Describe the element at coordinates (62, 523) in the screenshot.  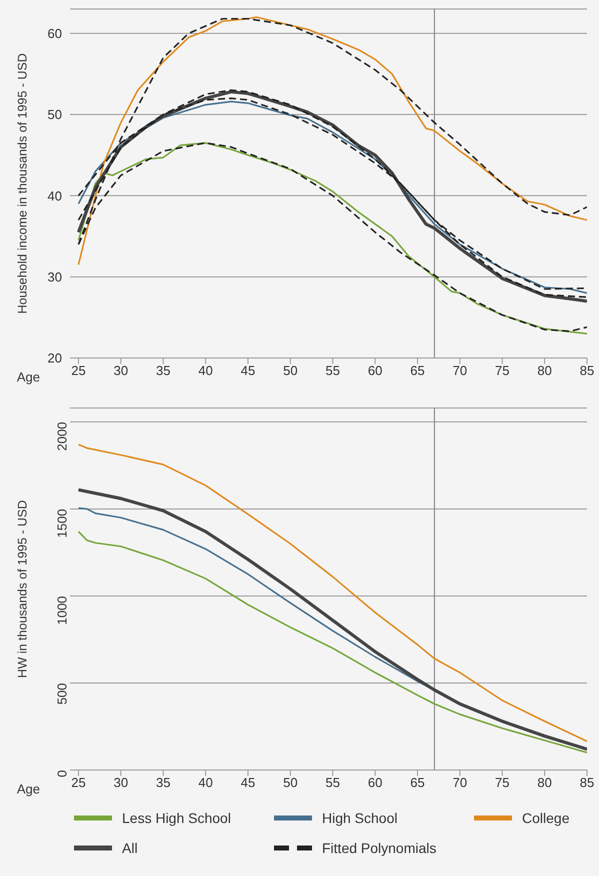
I see `y-tick-label: 1500` at that location.